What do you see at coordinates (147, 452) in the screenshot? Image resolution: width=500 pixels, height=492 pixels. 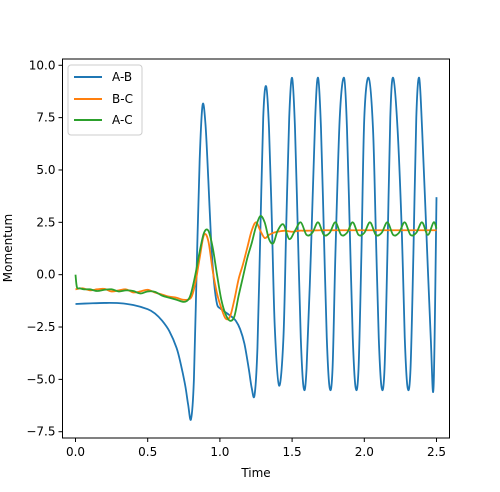 I see `x-tick-label: 0.5` at bounding box center [147, 452].